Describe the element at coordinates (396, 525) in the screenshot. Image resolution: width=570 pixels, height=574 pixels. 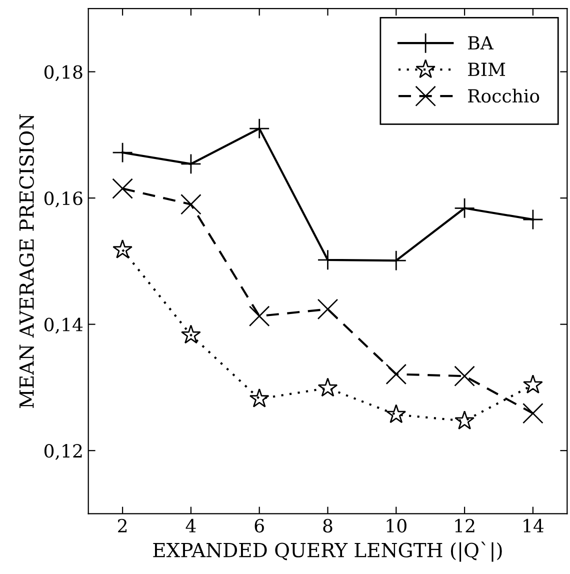
I see `x-tick-label: 10` at that location.